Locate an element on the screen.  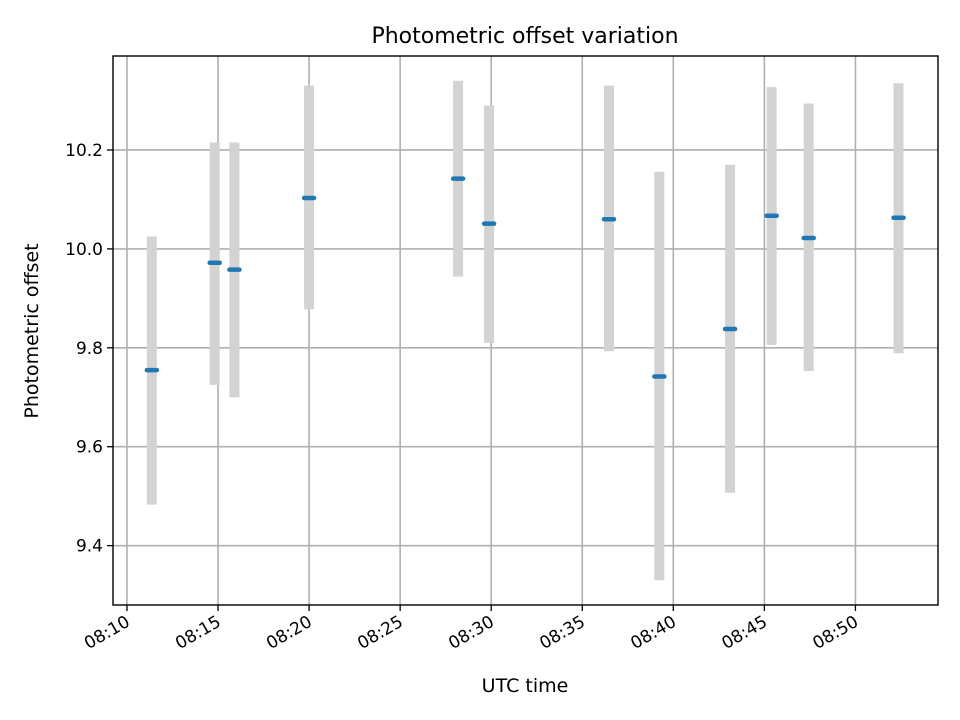
y-tick-label: 9.6 is located at coordinates (89, 448).